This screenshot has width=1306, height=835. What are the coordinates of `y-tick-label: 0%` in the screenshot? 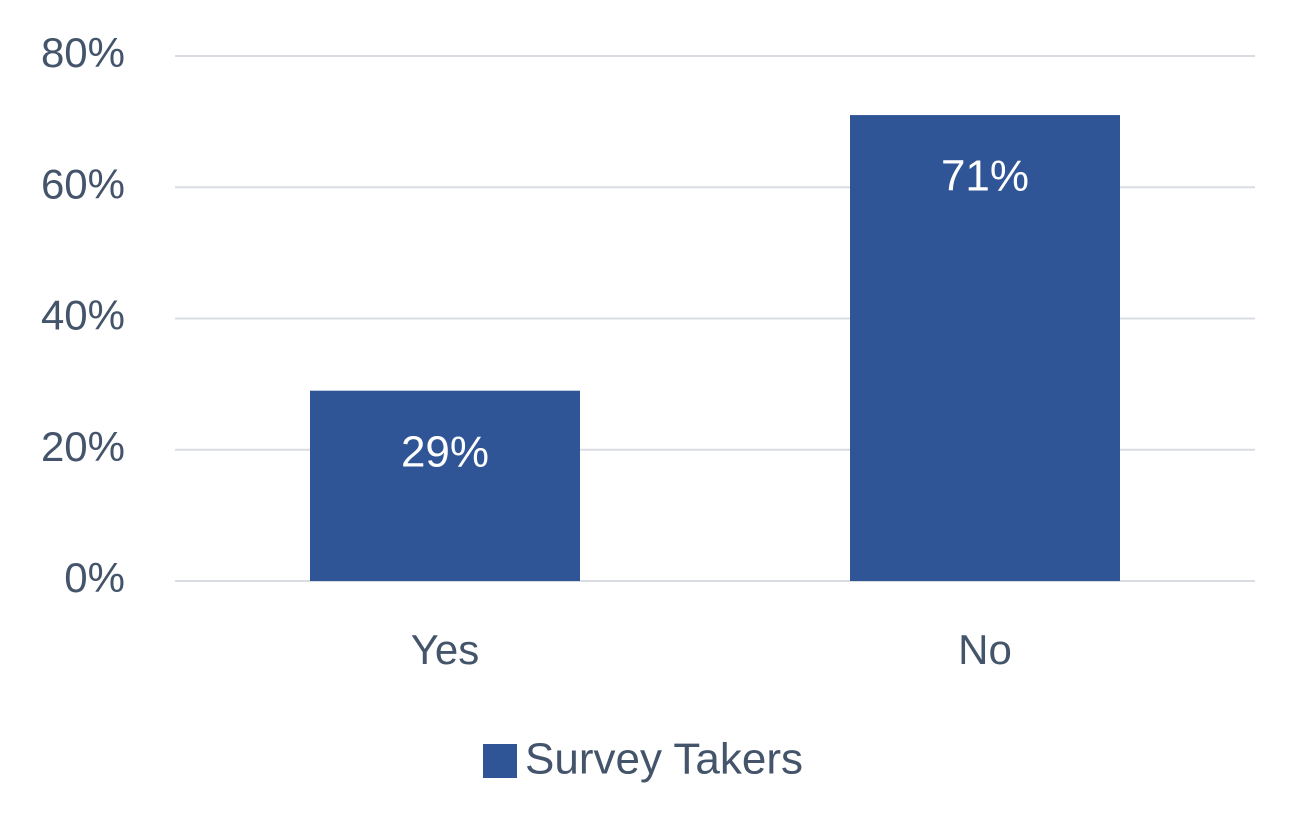 It's located at (94, 577).